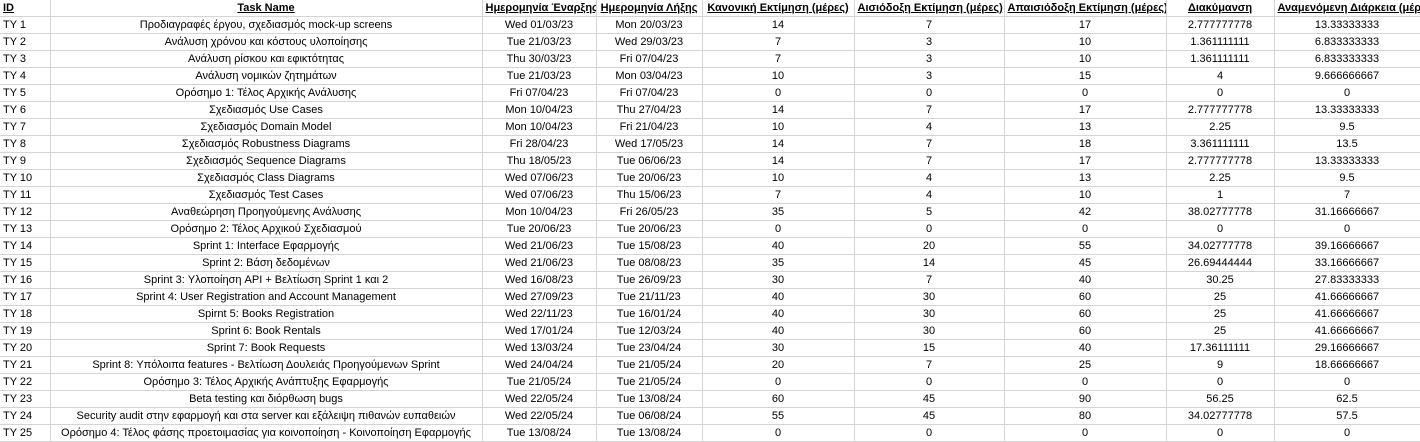 The height and width of the screenshot is (442, 1420). I want to click on cell-start-date: Wed 24/04/24, so click(539, 365).